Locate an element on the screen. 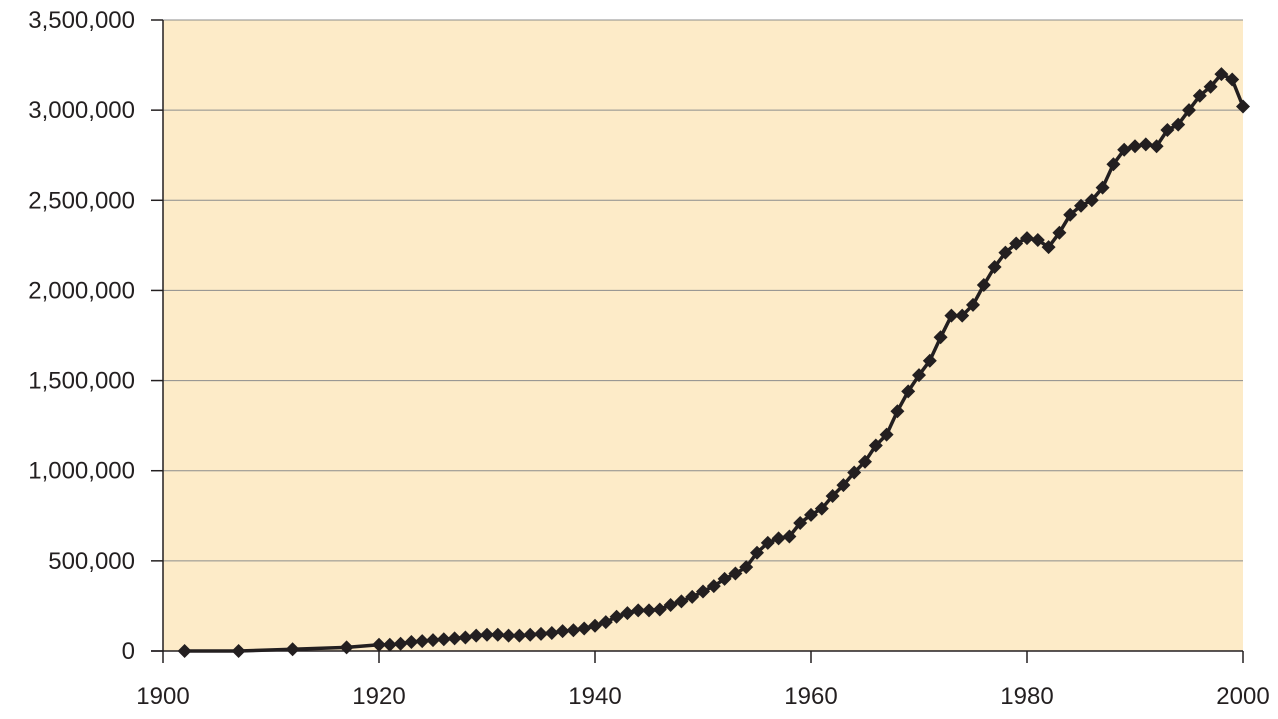  y-tick-label: 1,500,000 is located at coordinates (81, 381).